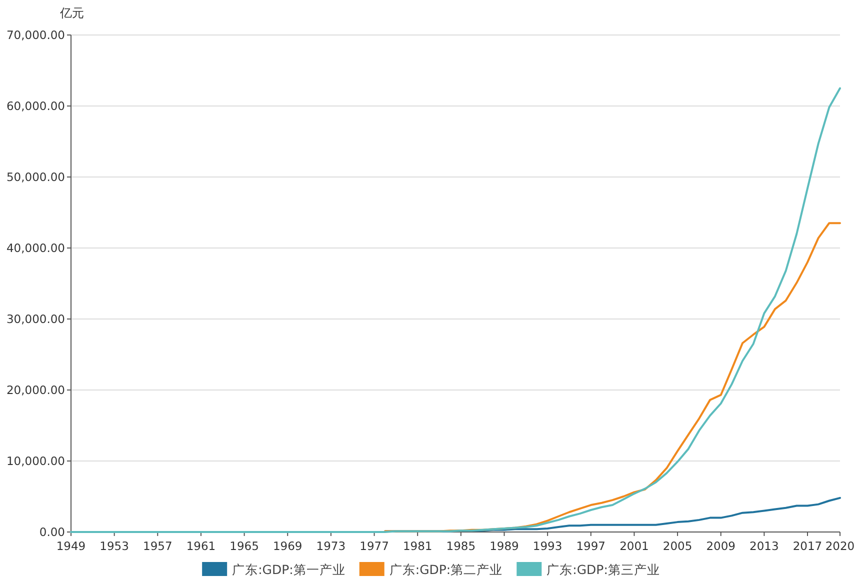 This screenshot has height=585, width=862. Describe the element at coordinates (35, 35) in the screenshot. I see `y-tick-label: 70,000.00` at that location.